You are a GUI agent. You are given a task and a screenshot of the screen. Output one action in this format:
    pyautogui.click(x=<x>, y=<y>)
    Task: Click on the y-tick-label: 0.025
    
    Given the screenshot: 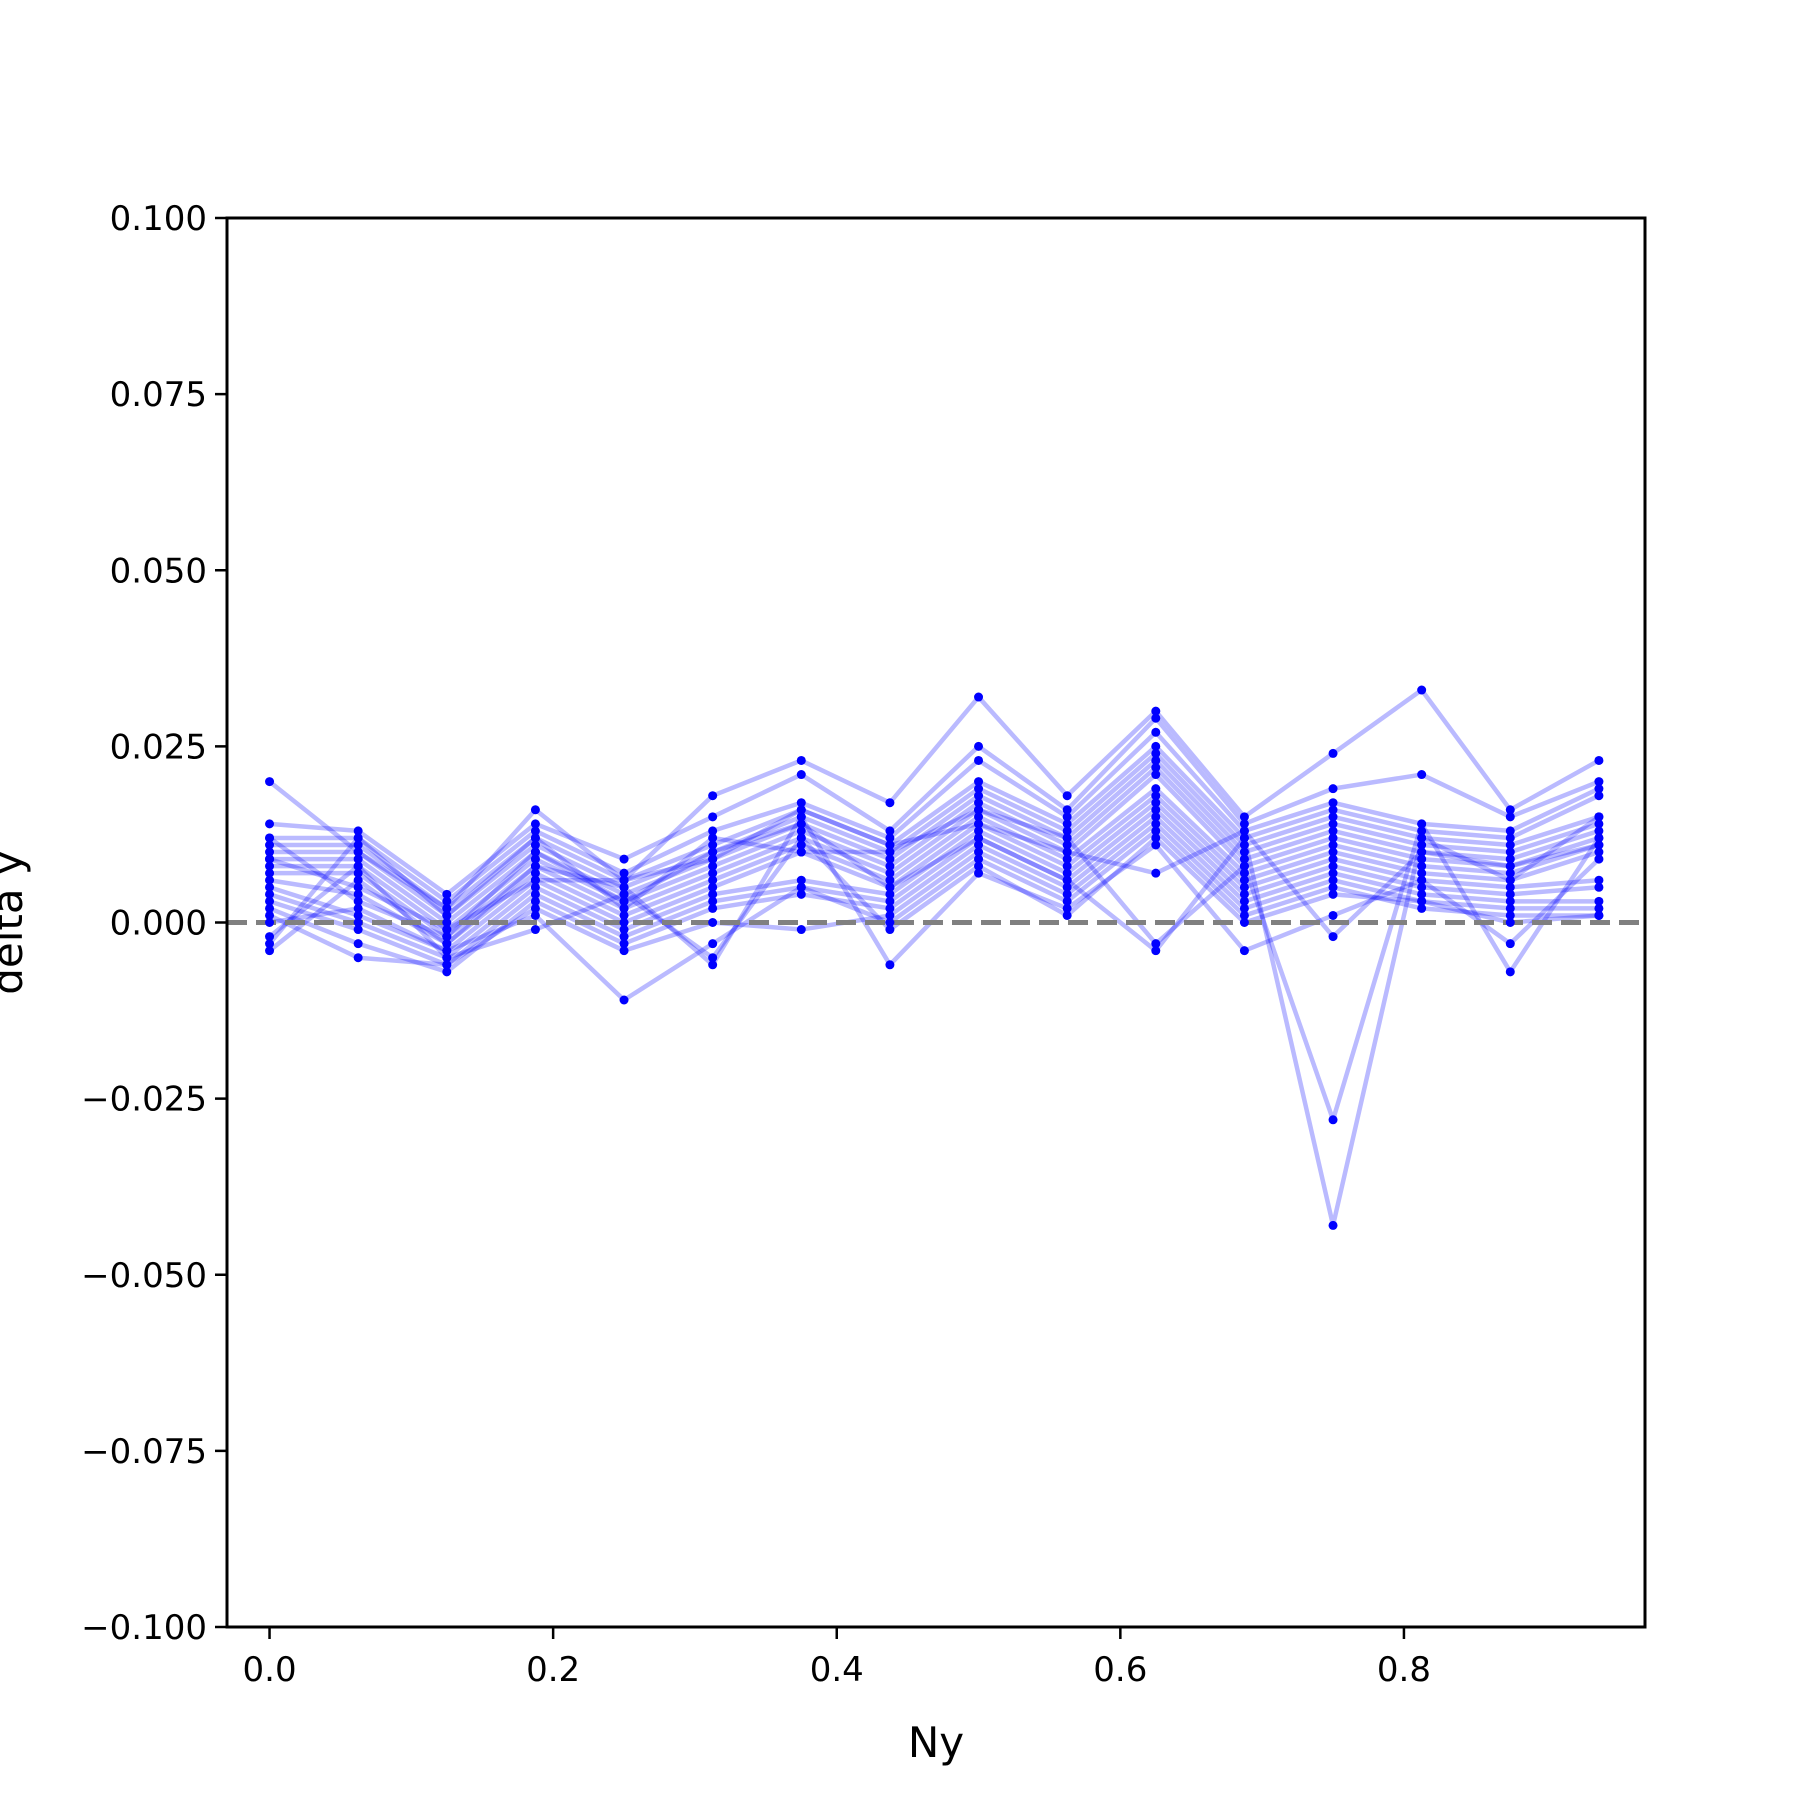 What is the action you would take?
    pyautogui.click(x=158, y=747)
    